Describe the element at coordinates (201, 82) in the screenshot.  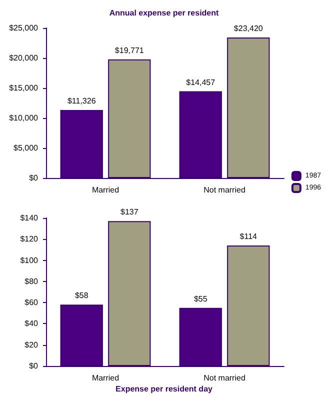
I see `data-label: $14,457` at that location.